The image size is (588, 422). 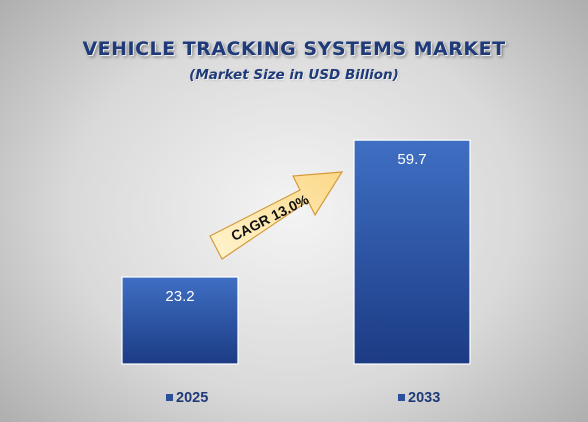 I want to click on cagr-label: CAGR 13.0%, so click(x=269, y=217).